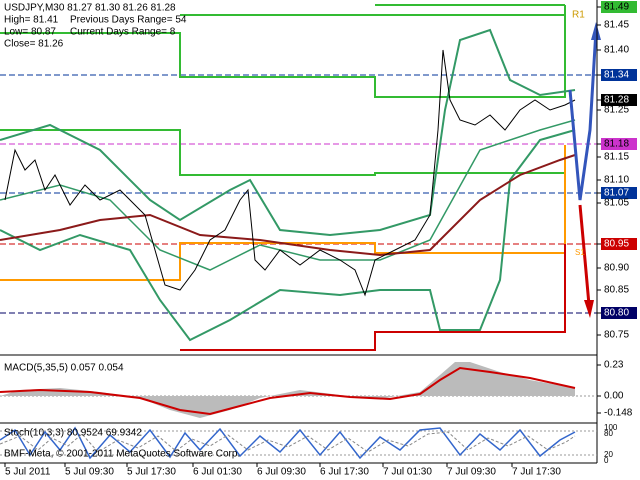  Describe the element at coordinates (611, 427) in the screenshot. I see `stoch-axis-label: 100` at that location.